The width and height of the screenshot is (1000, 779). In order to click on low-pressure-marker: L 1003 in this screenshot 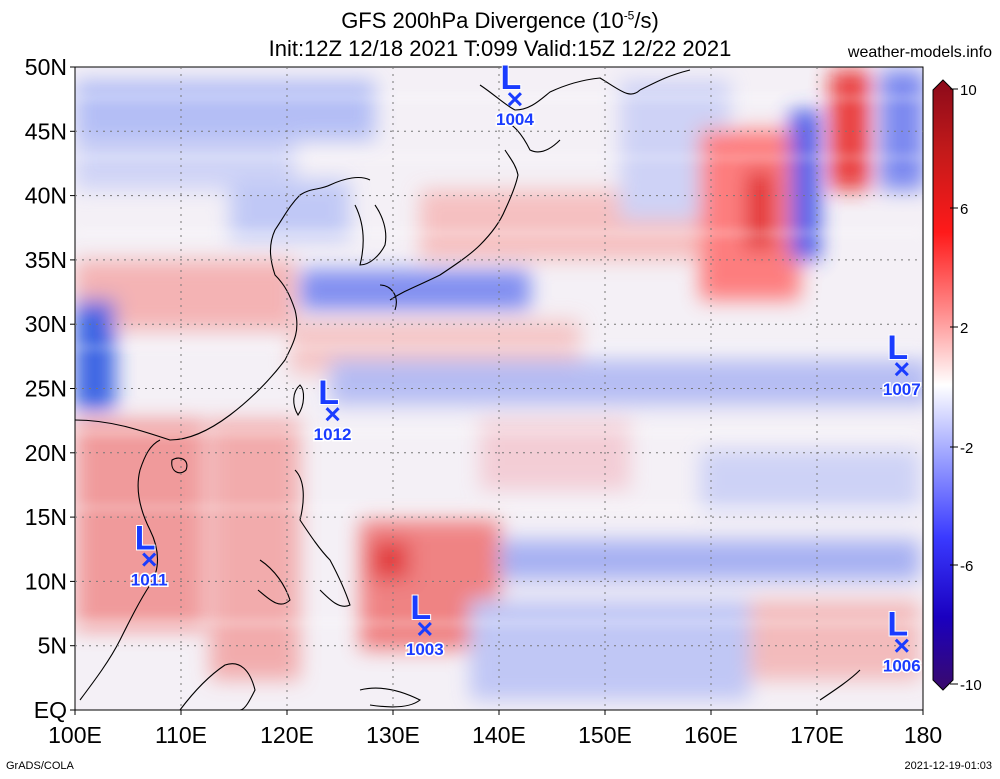, I will do `click(424, 624)`.